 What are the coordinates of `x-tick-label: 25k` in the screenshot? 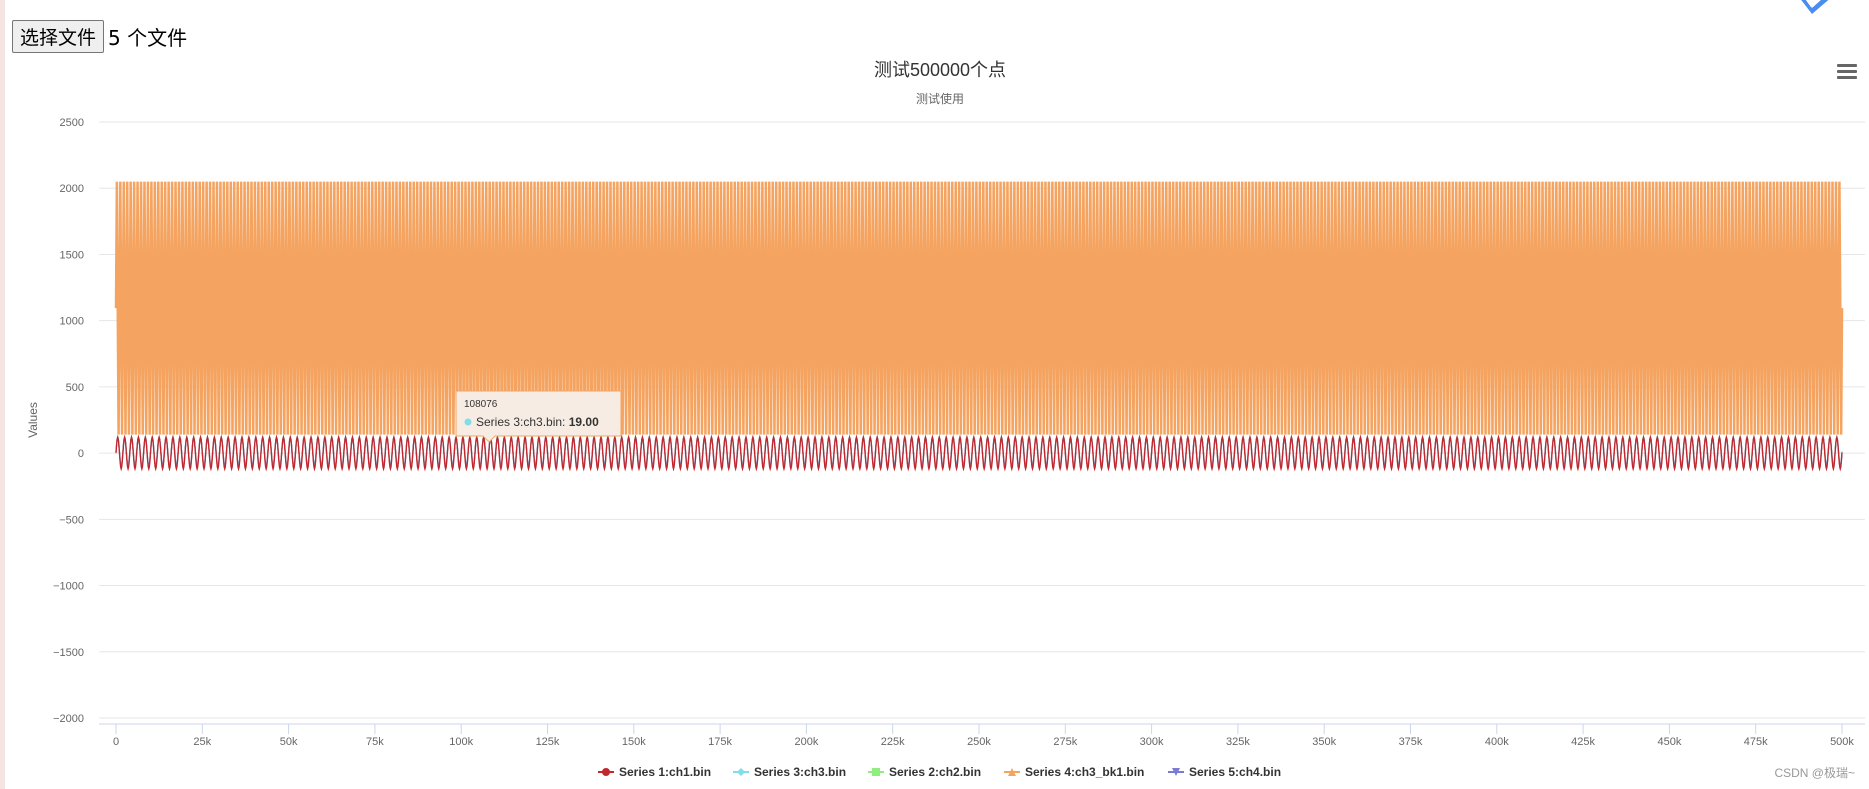 It's located at (202, 742).